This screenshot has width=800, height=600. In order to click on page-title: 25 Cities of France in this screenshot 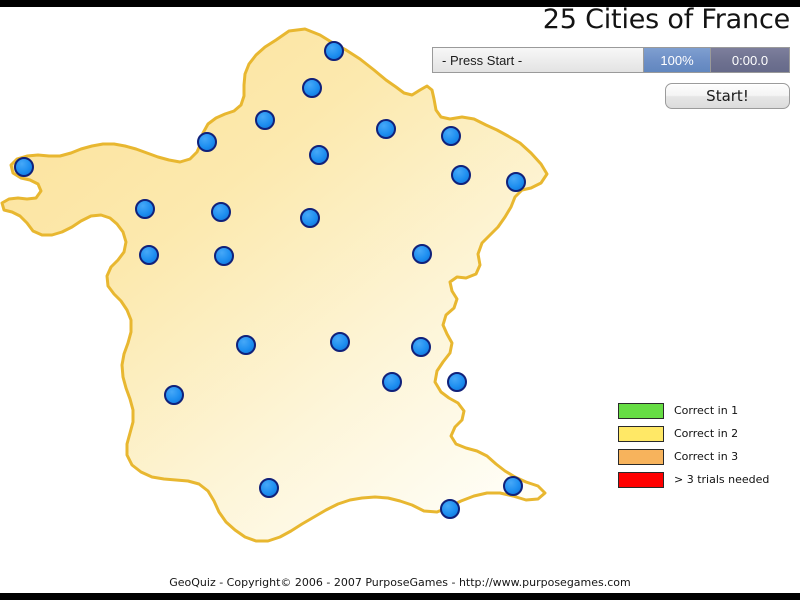, I will do `click(666, 19)`.